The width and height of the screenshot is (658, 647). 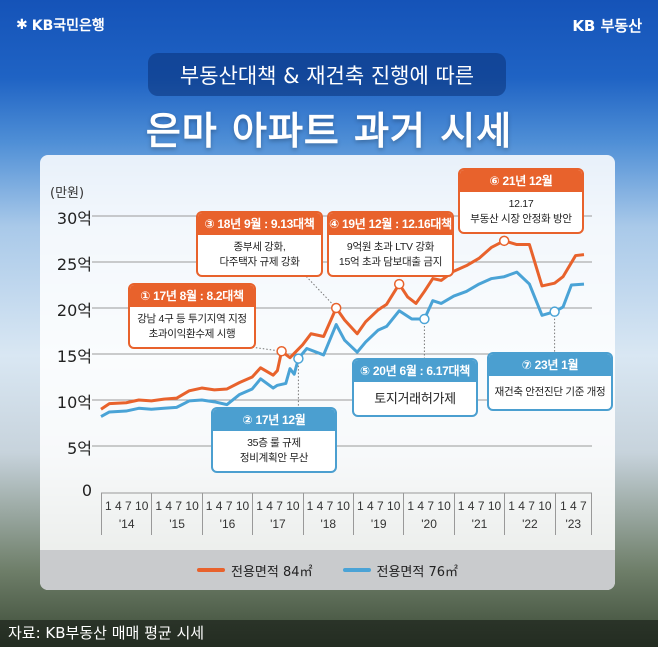 What do you see at coordinates (390, 247) in the screenshot?
I see `callout-text: 9억원 초과 LTV 강화` at bounding box center [390, 247].